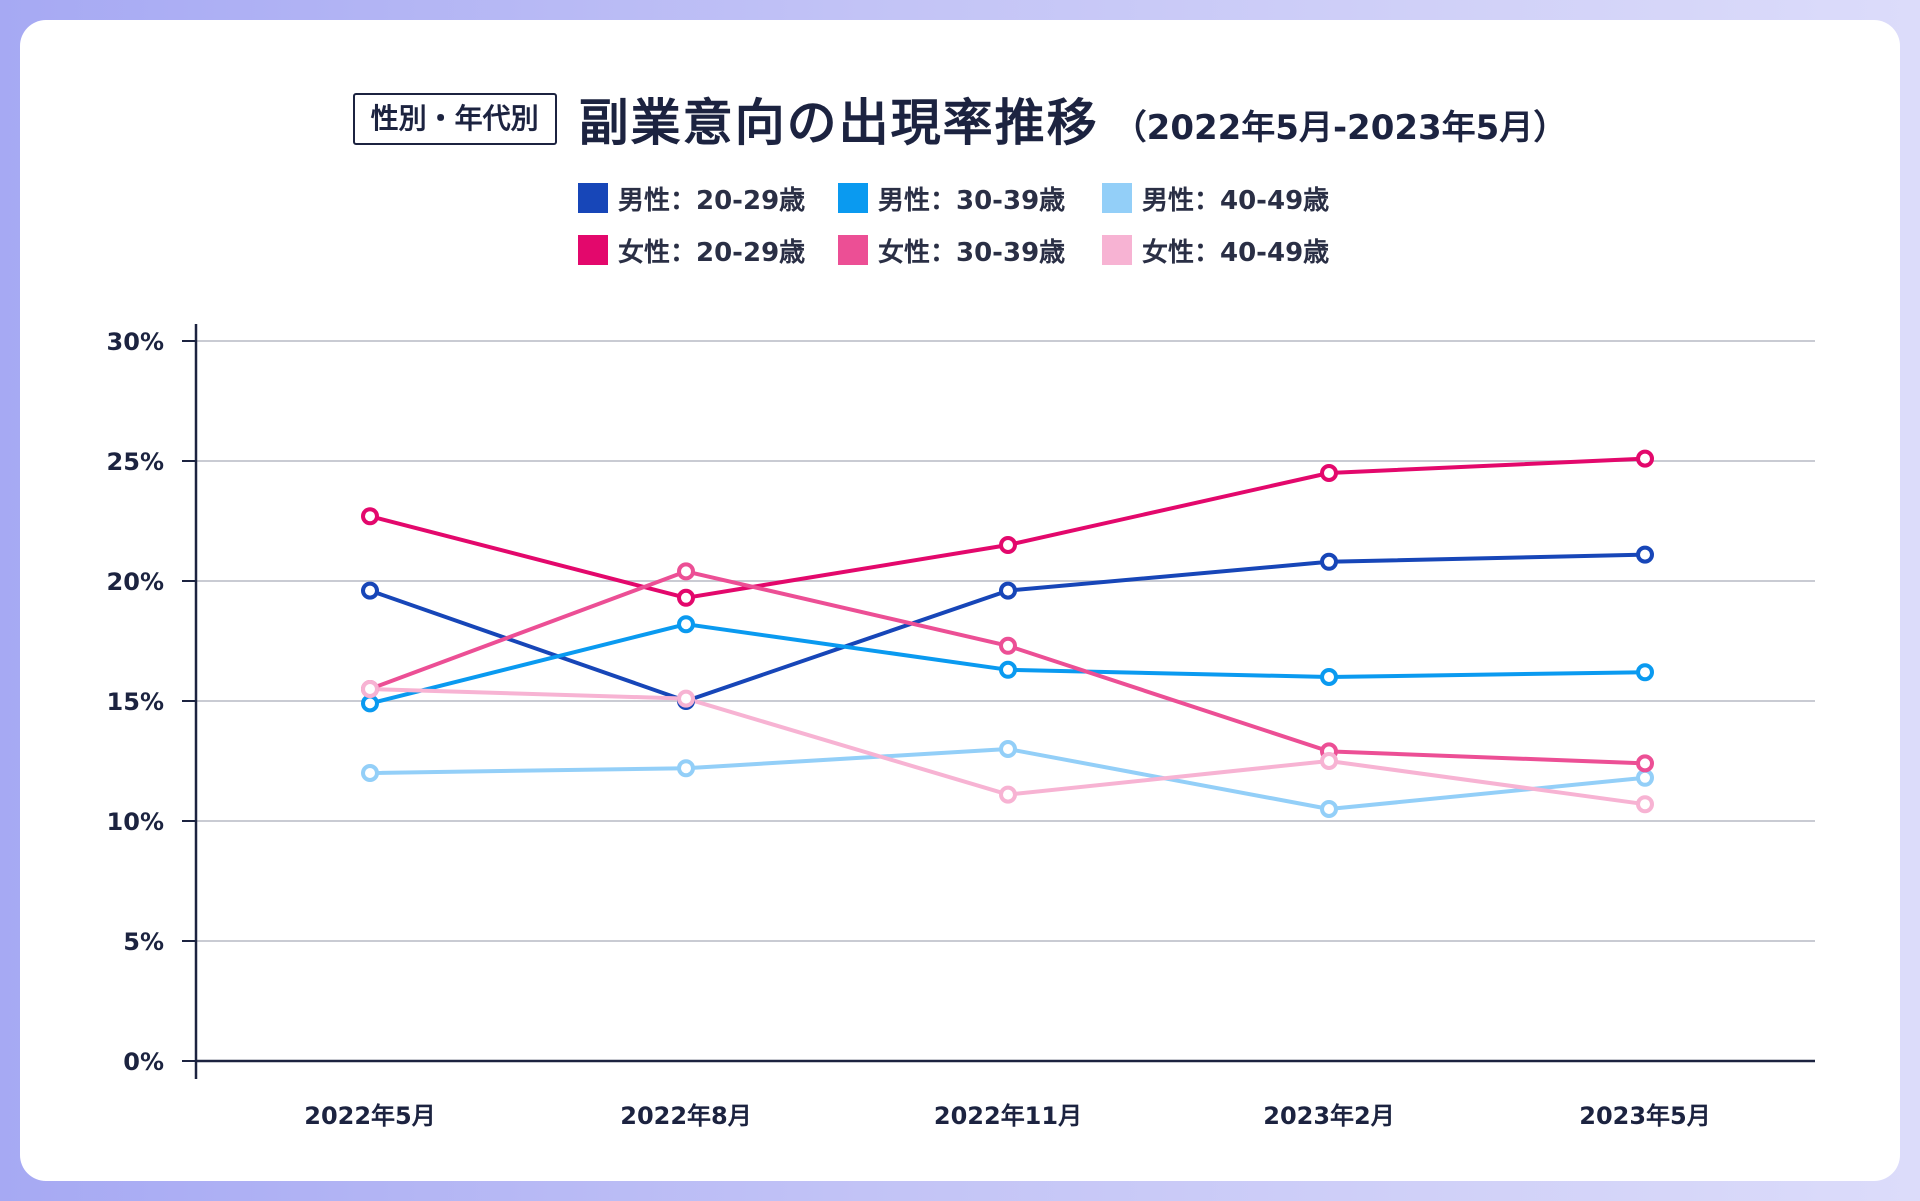  I want to click on legend-label: 女性：30-39歳, so click(972, 252).